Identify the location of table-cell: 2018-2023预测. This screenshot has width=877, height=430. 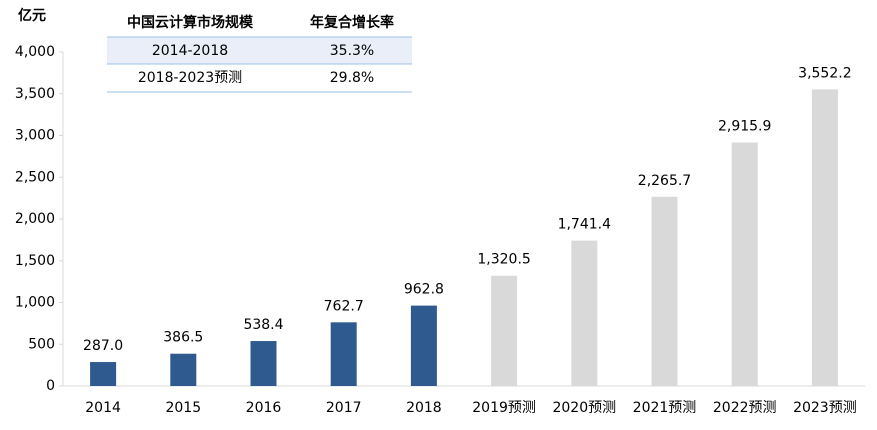
(190, 78).